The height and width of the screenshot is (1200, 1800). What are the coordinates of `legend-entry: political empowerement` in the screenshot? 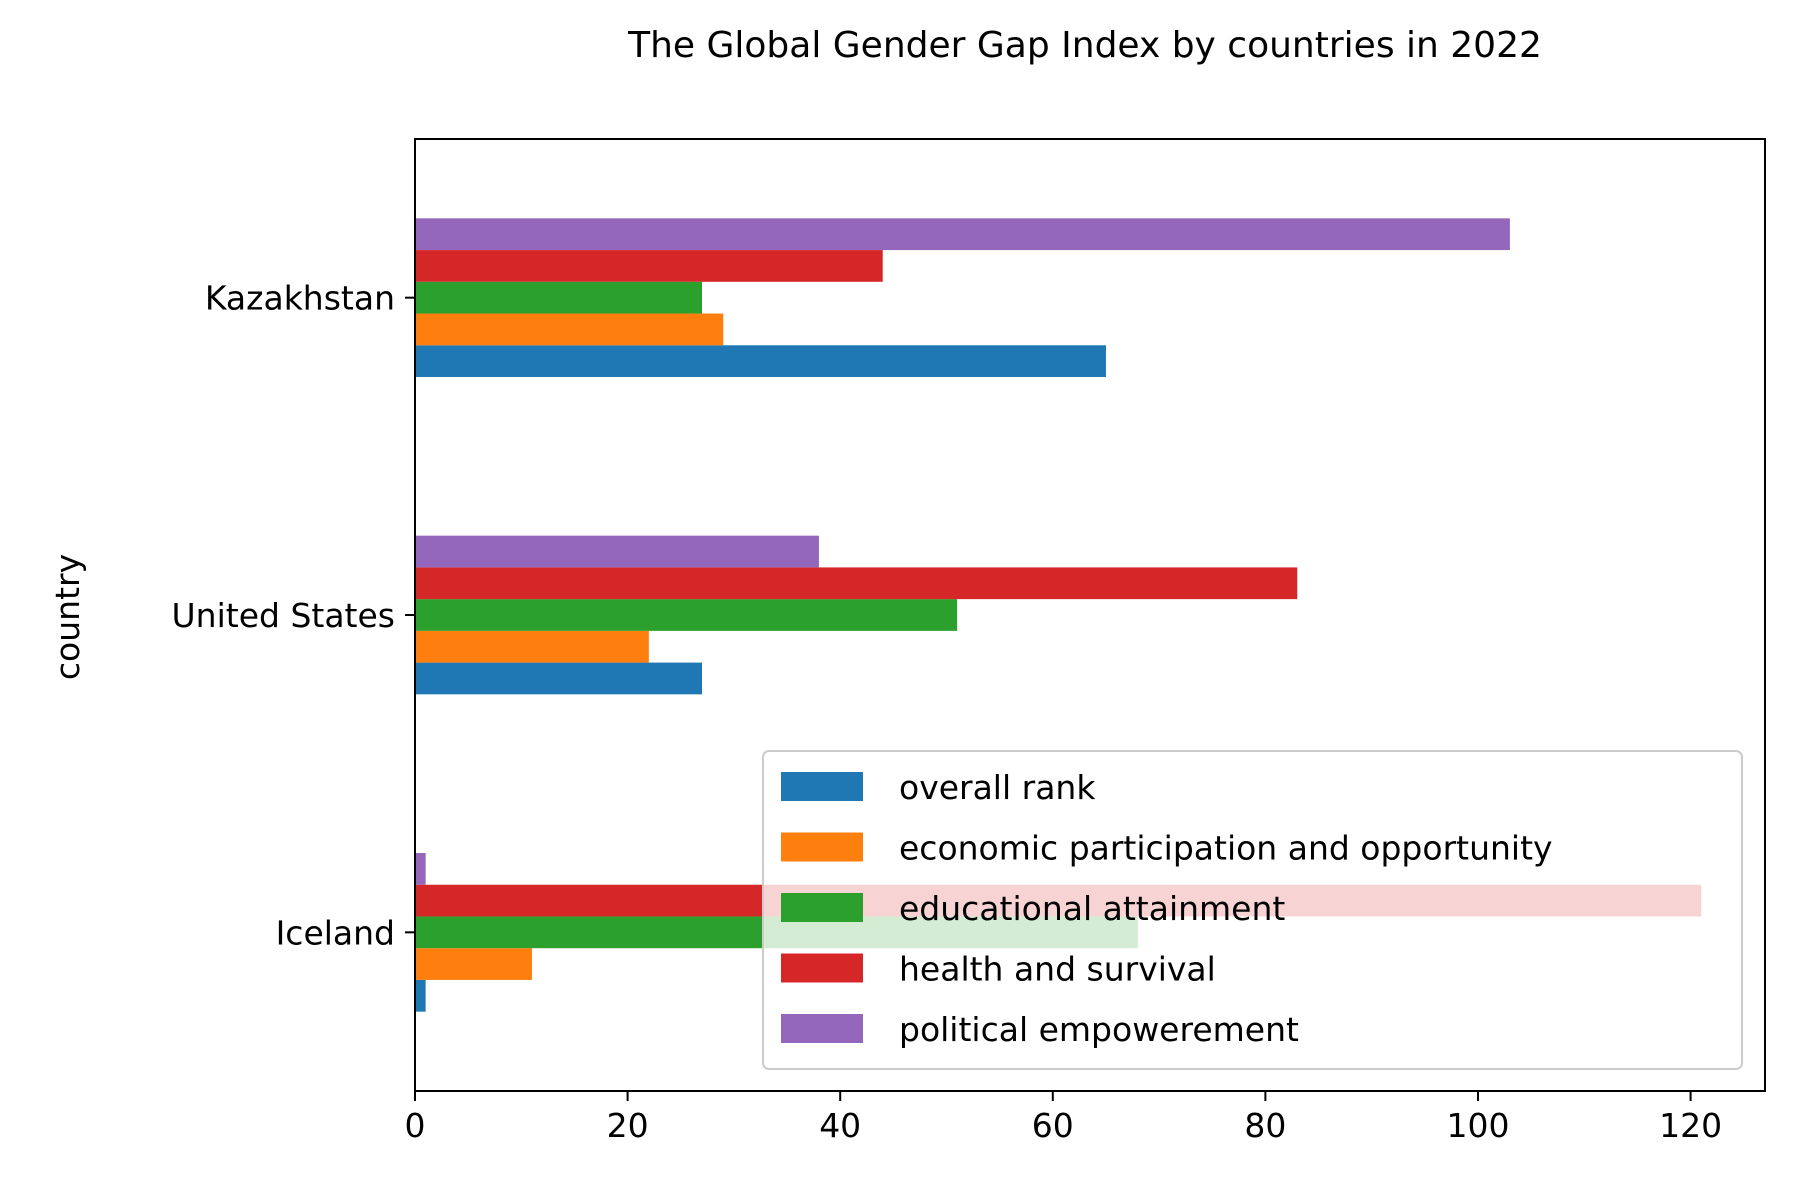 It's located at (1099, 1029).